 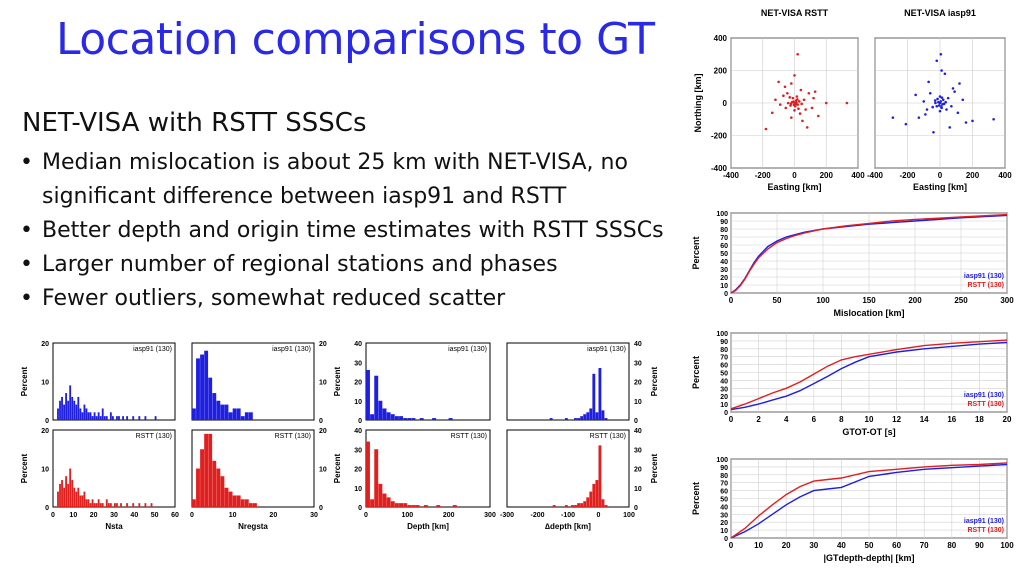 What do you see at coordinates (194, 123) in the screenshot?
I see `section-heading: NET-VISA with RSTT SSSCs` at bounding box center [194, 123].